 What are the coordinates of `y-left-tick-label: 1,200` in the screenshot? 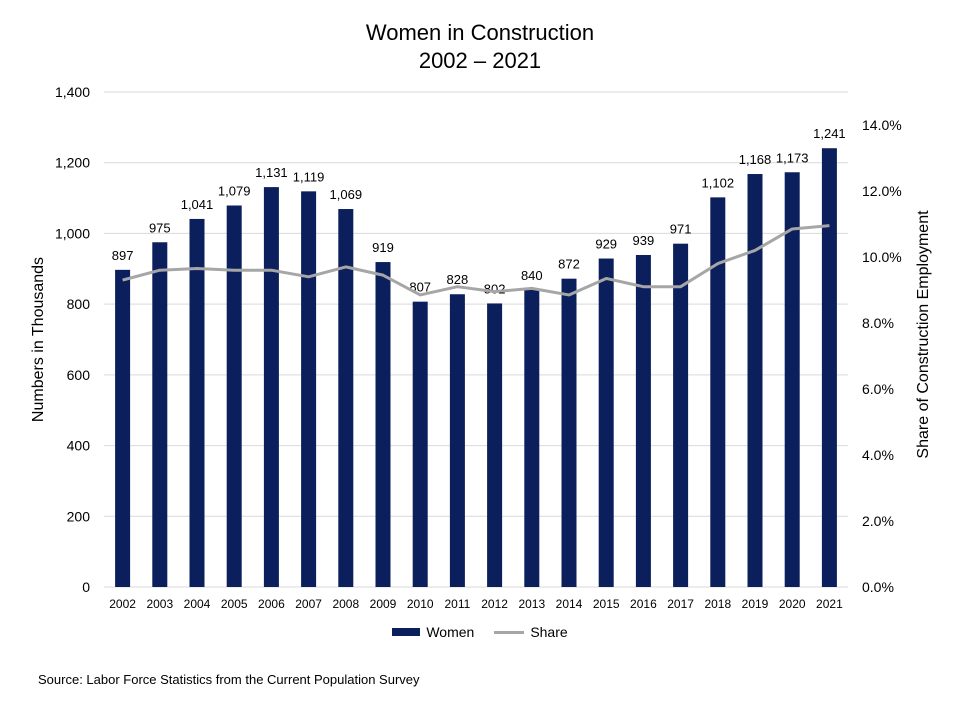 It's located at (72, 163).